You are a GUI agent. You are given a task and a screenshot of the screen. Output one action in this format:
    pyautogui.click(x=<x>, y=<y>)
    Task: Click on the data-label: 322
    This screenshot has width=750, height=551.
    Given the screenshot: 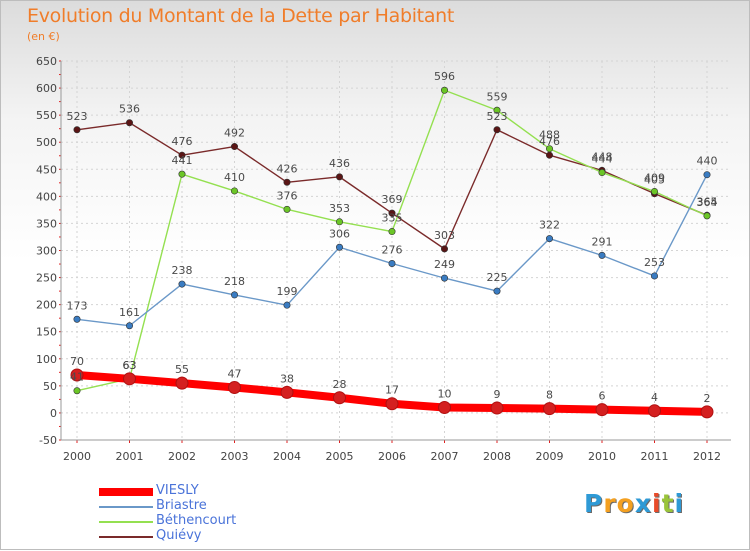 What is the action you would take?
    pyautogui.click(x=549, y=225)
    